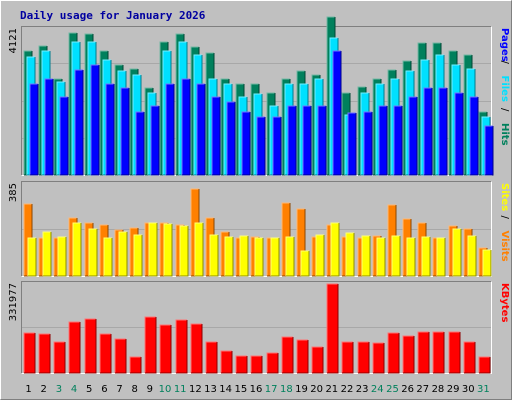 Image resolution: width=512 pixels, height=404 pixels. What do you see at coordinates (231, 138) in the screenshot?
I see `panel-top-bar-pages-day-14-fill` at bounding box center [231, 138].